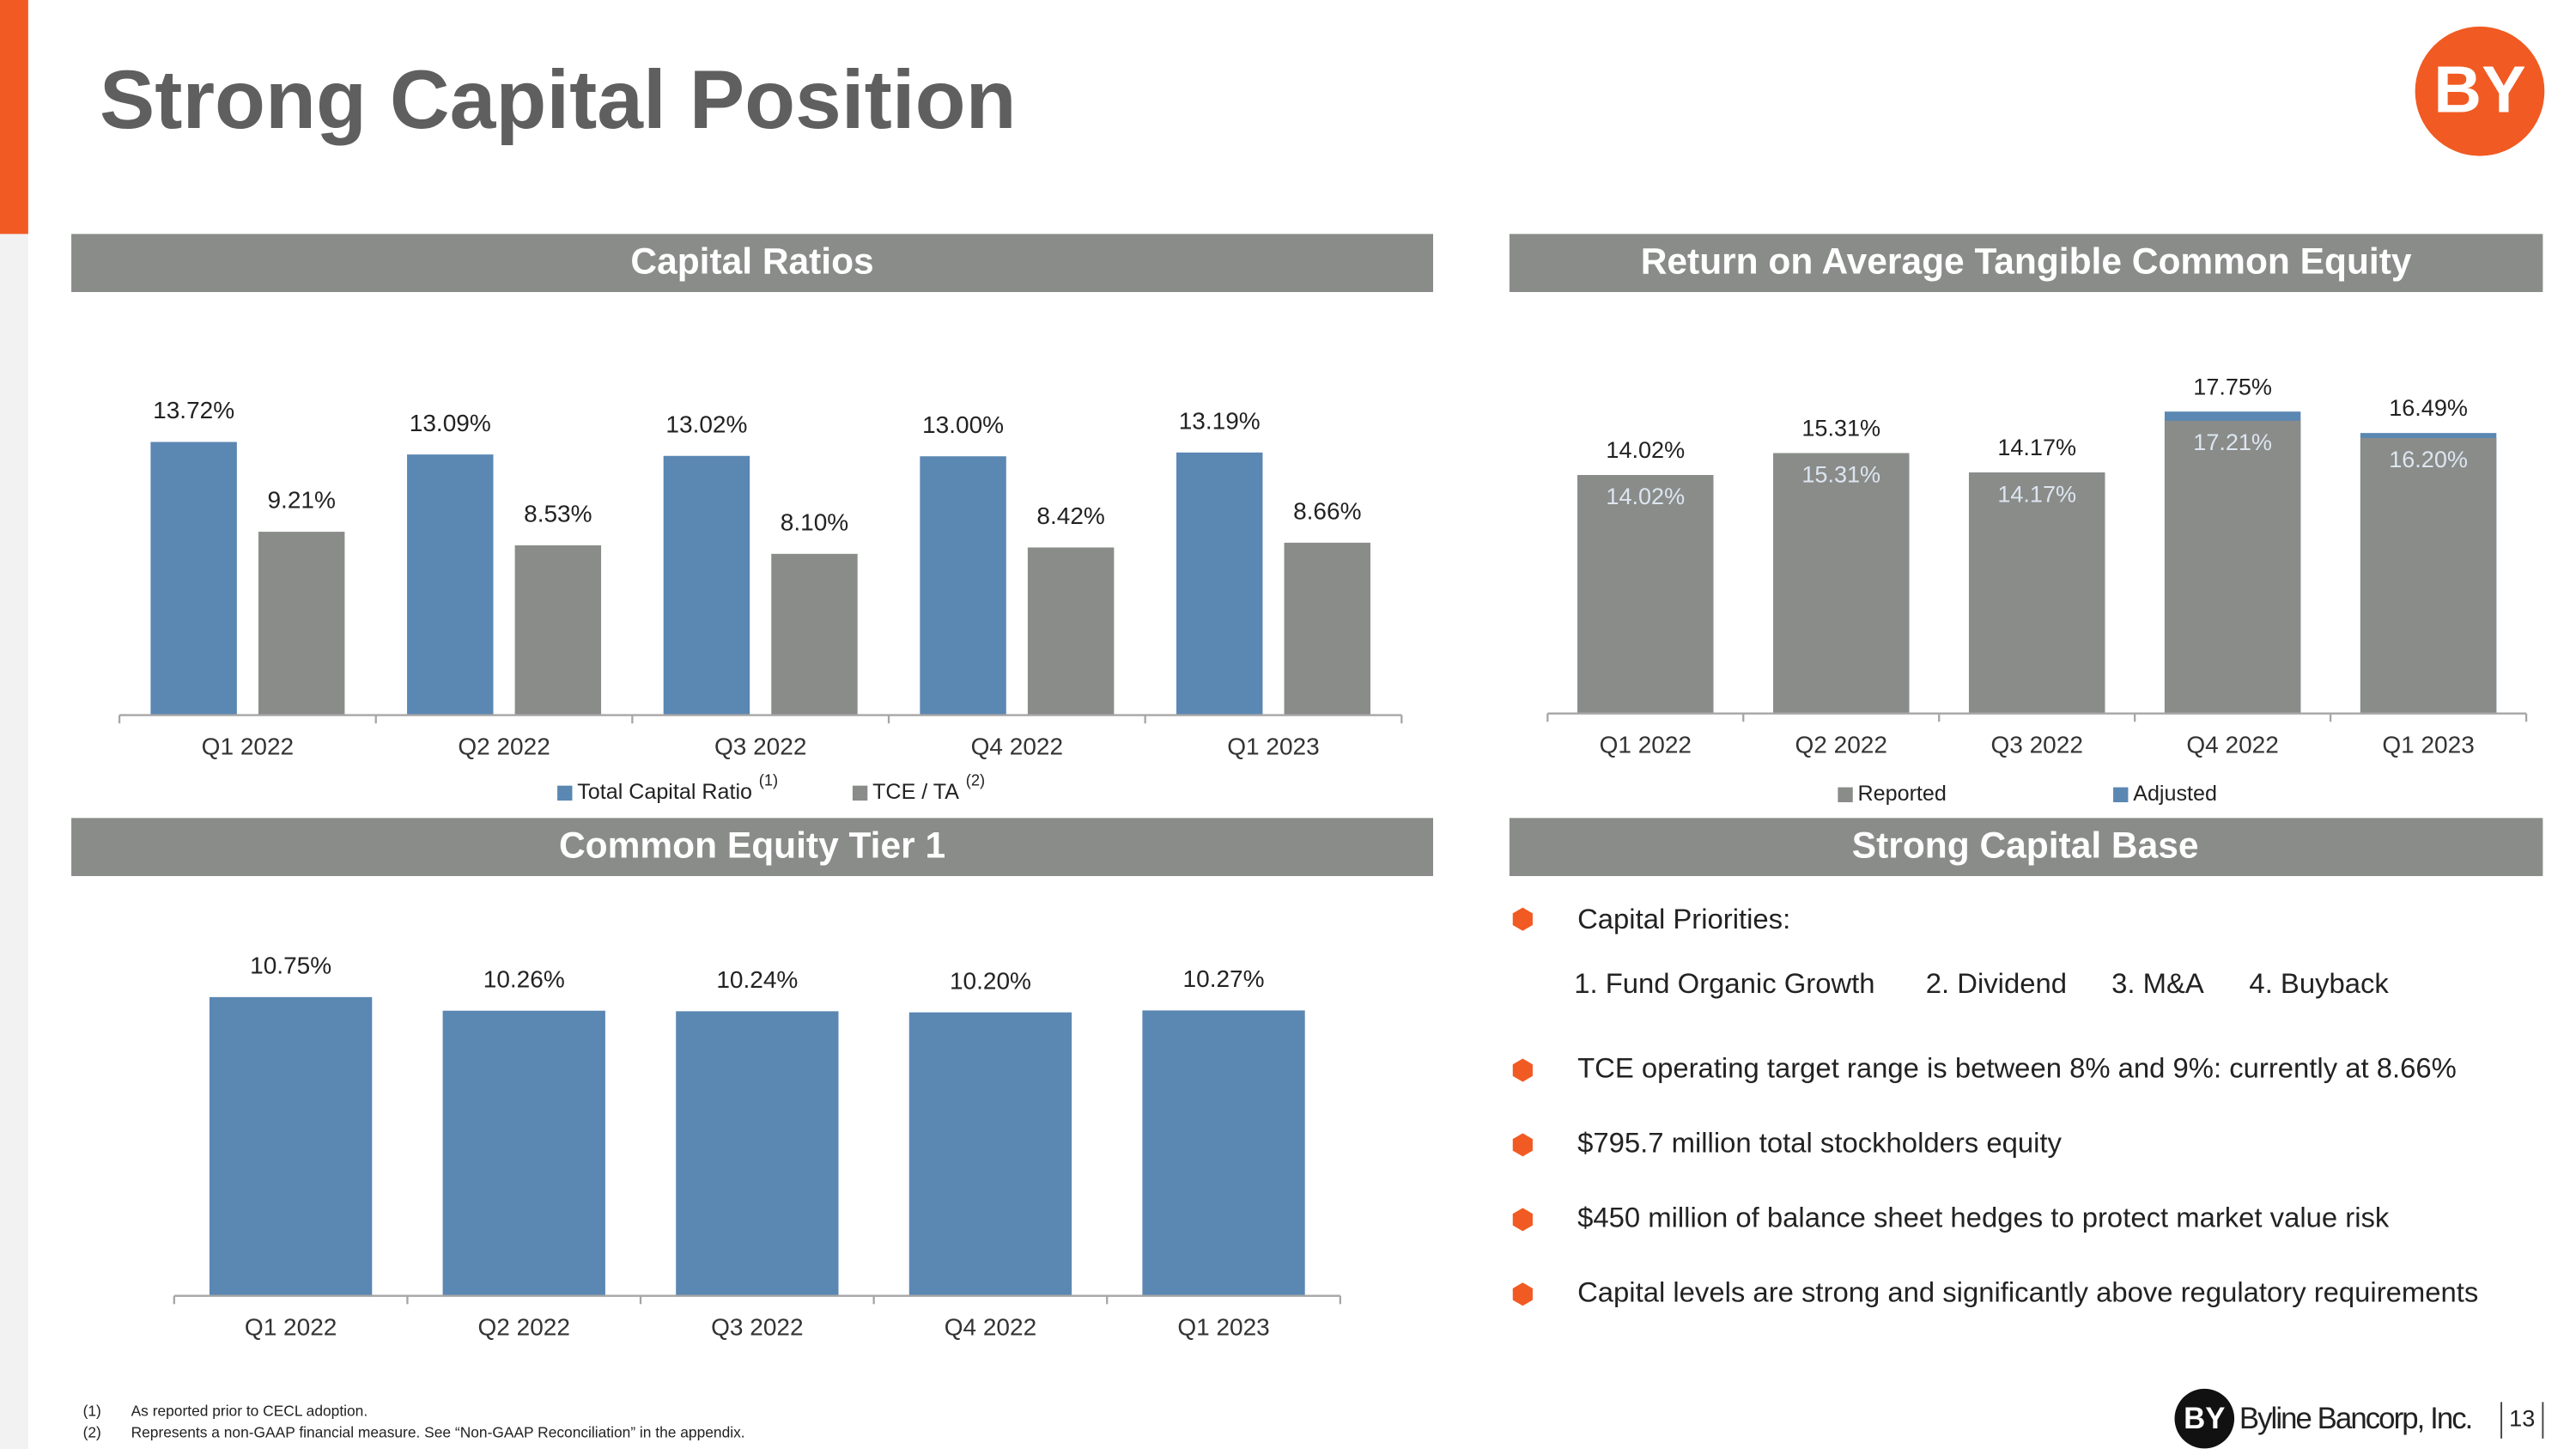 The height and width of the screenshot is (1449, 2576). I want to click on data-label: 13.09%, so click(450, 423).